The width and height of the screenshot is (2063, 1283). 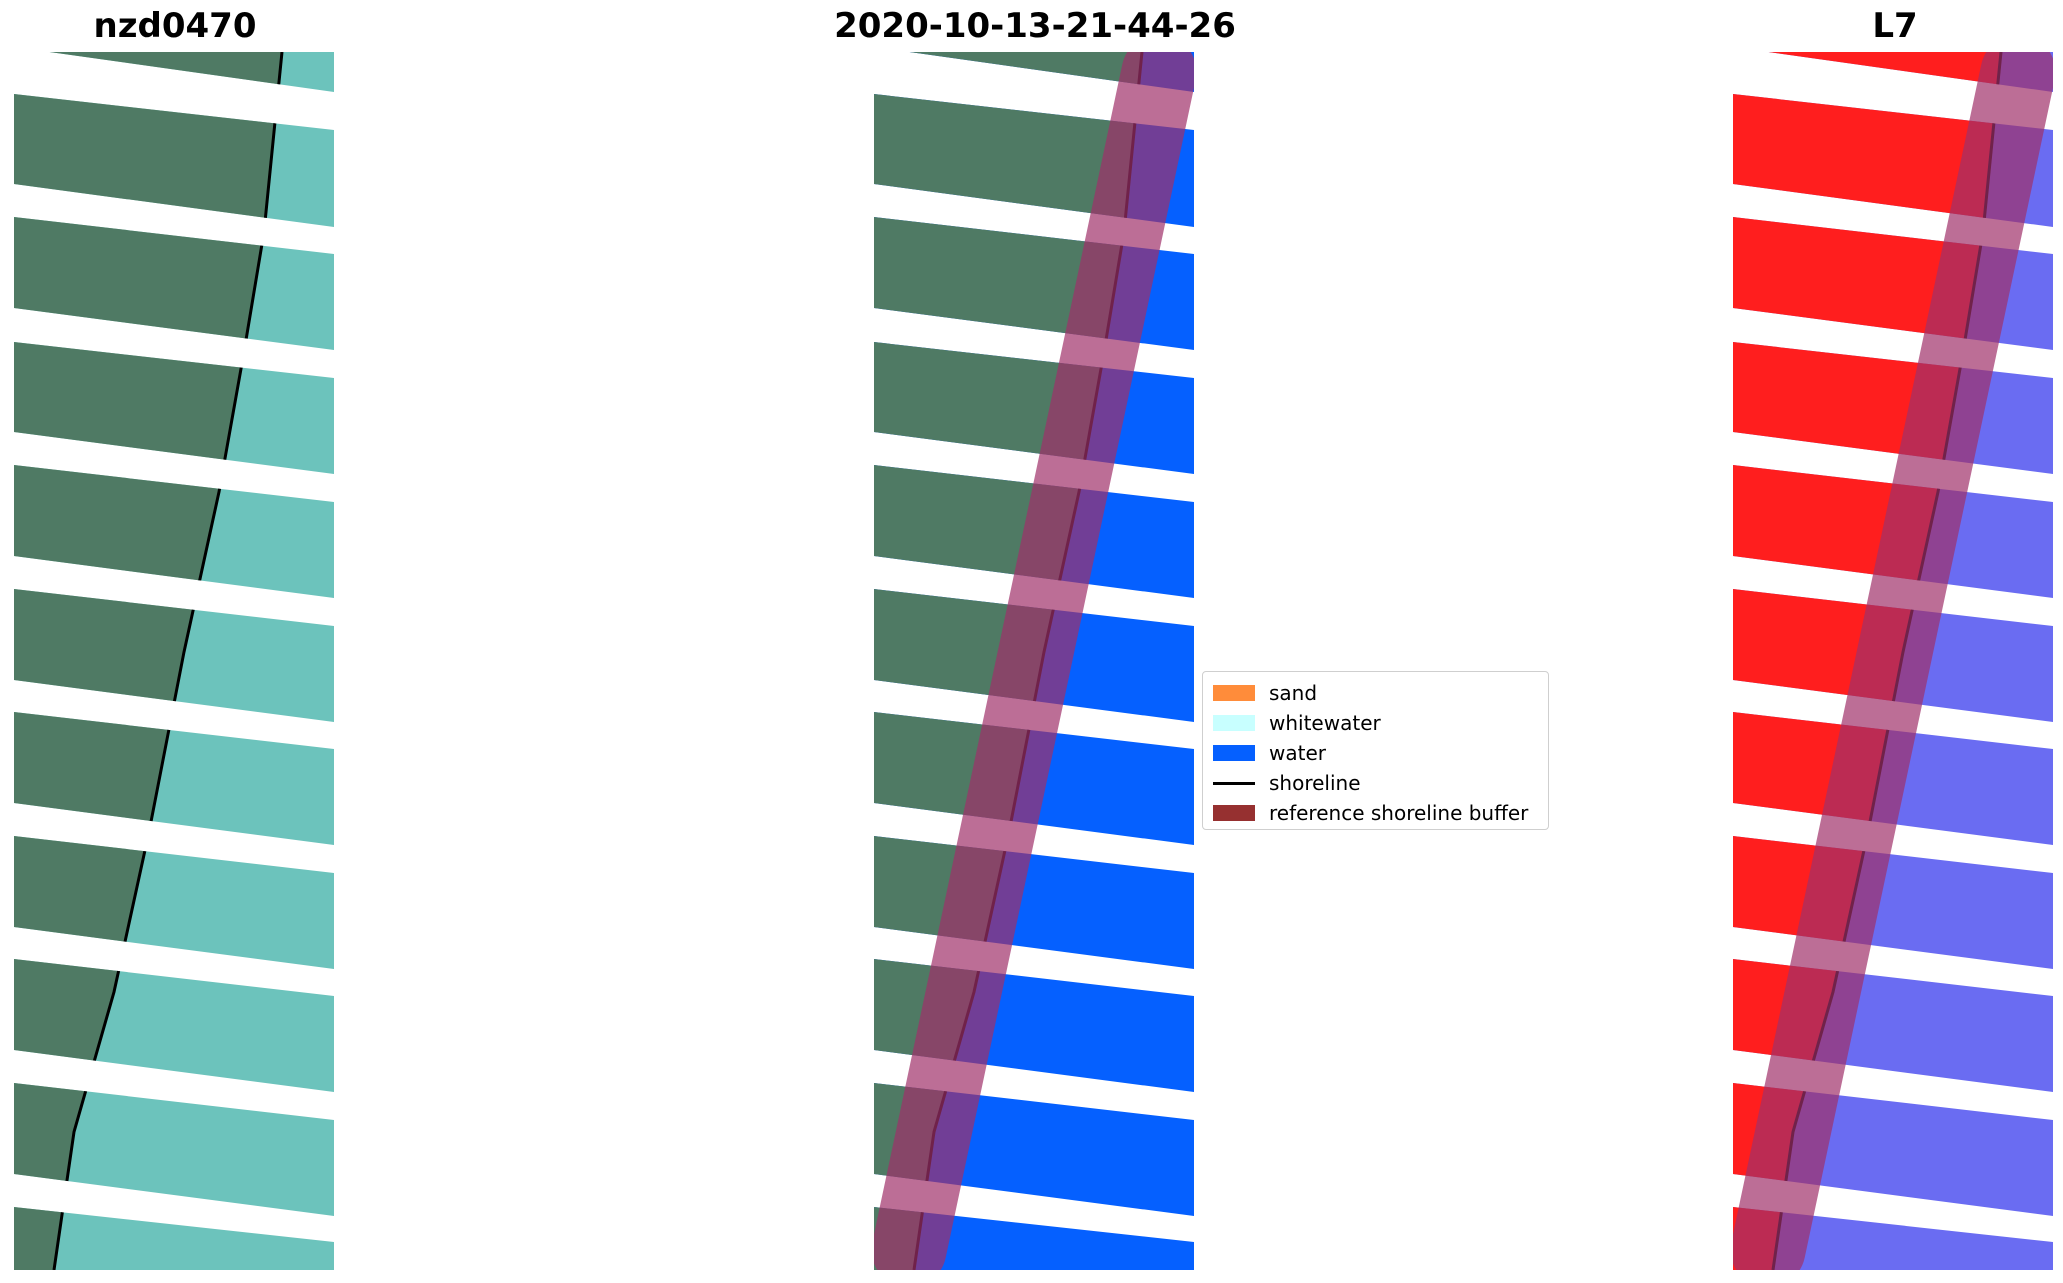 What do you see at coordinates (1234, 783) in the screenshot?
I see `legend-swatch-shoreline` at bounding box center [1234, 783].